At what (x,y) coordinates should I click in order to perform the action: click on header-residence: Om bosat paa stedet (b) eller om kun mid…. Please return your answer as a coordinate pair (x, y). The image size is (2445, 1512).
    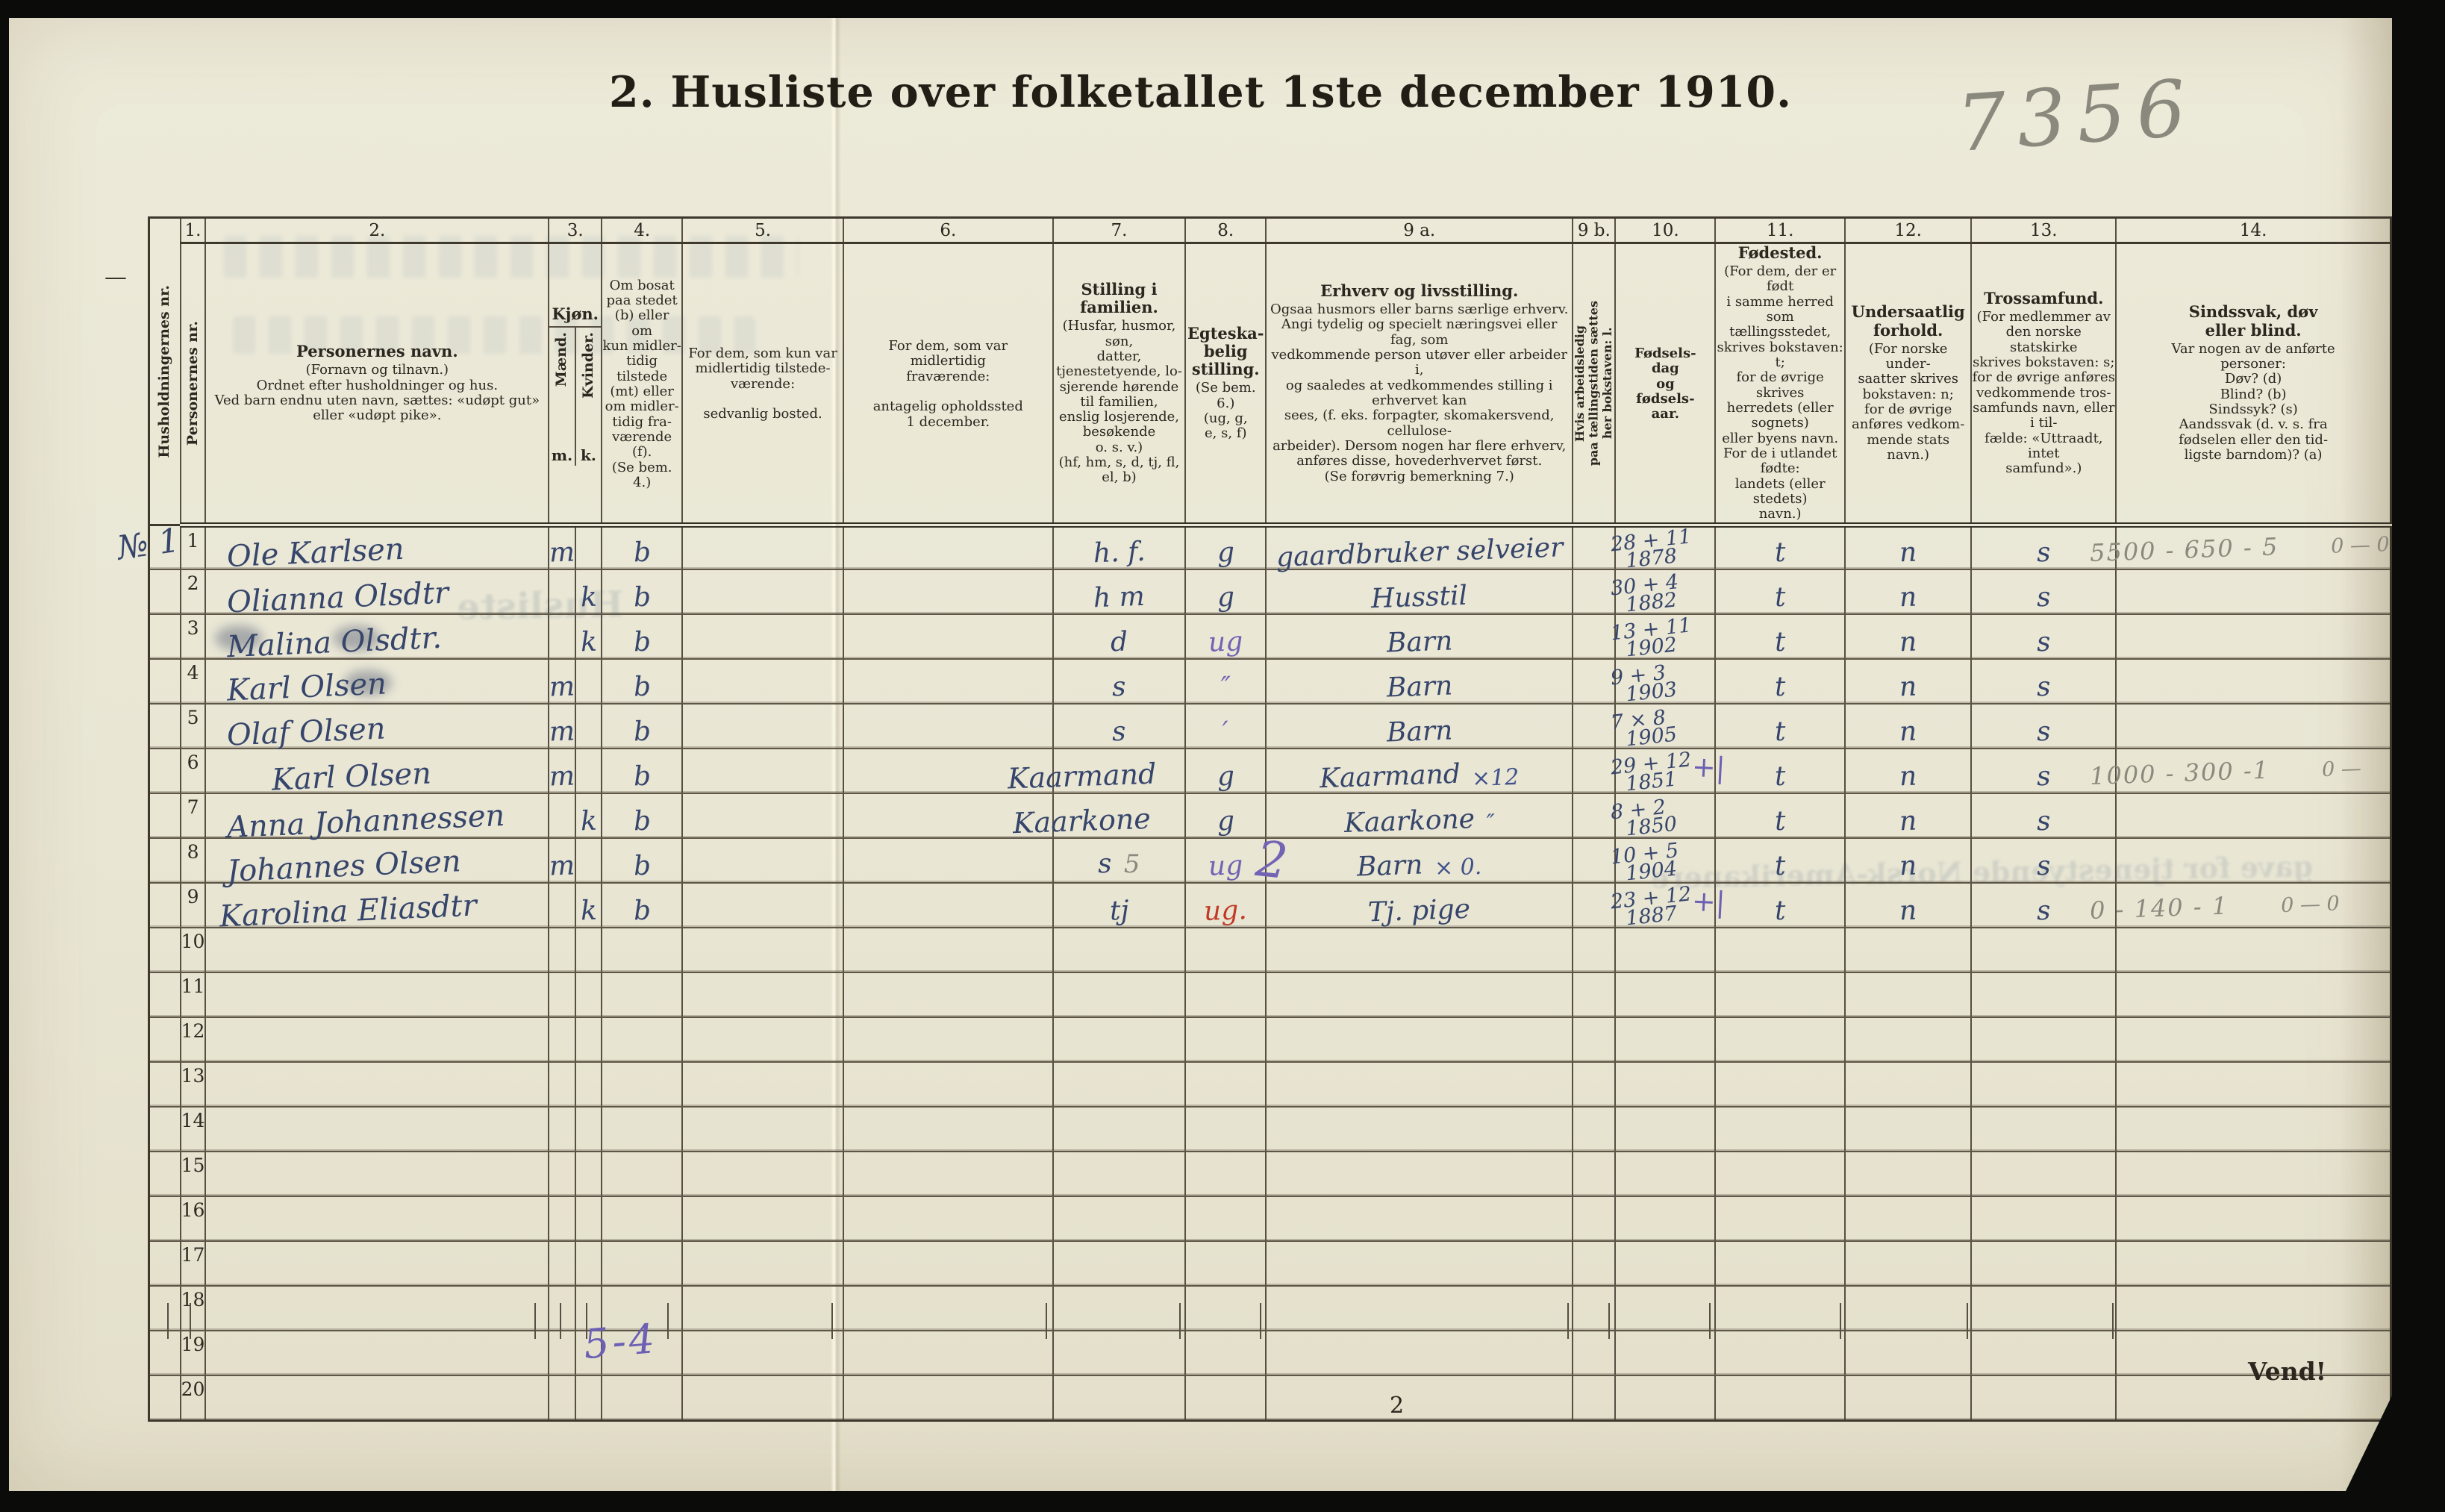
    Looking at the image, I should click on (643, 385).